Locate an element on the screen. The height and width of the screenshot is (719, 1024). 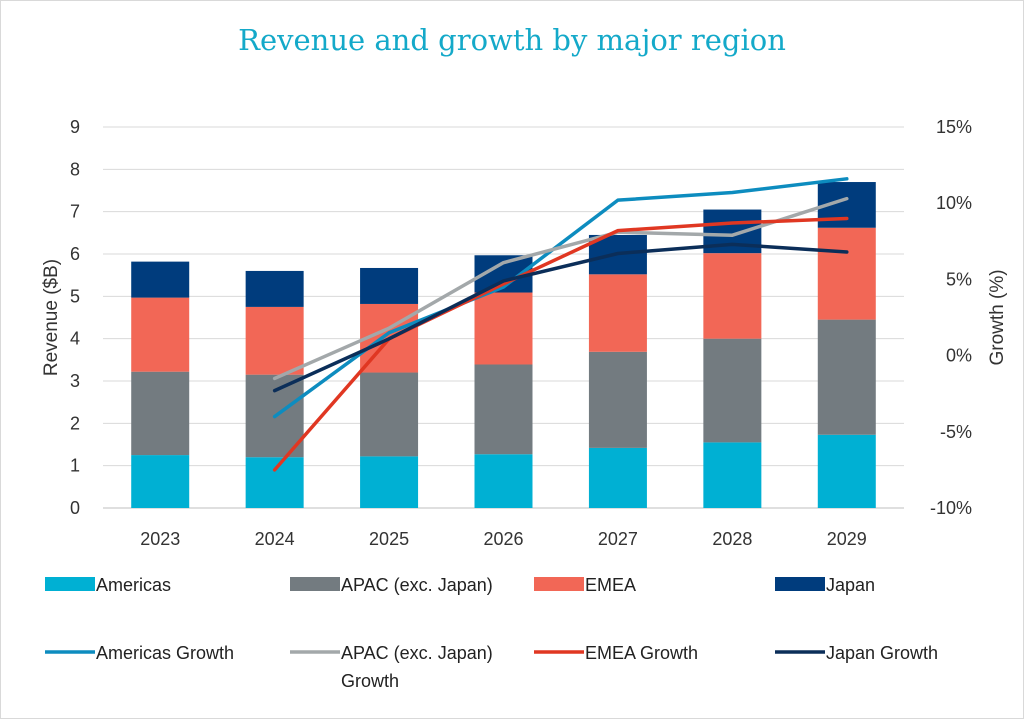
x-tick-label: 2029 is located at coordinates (847, 539).